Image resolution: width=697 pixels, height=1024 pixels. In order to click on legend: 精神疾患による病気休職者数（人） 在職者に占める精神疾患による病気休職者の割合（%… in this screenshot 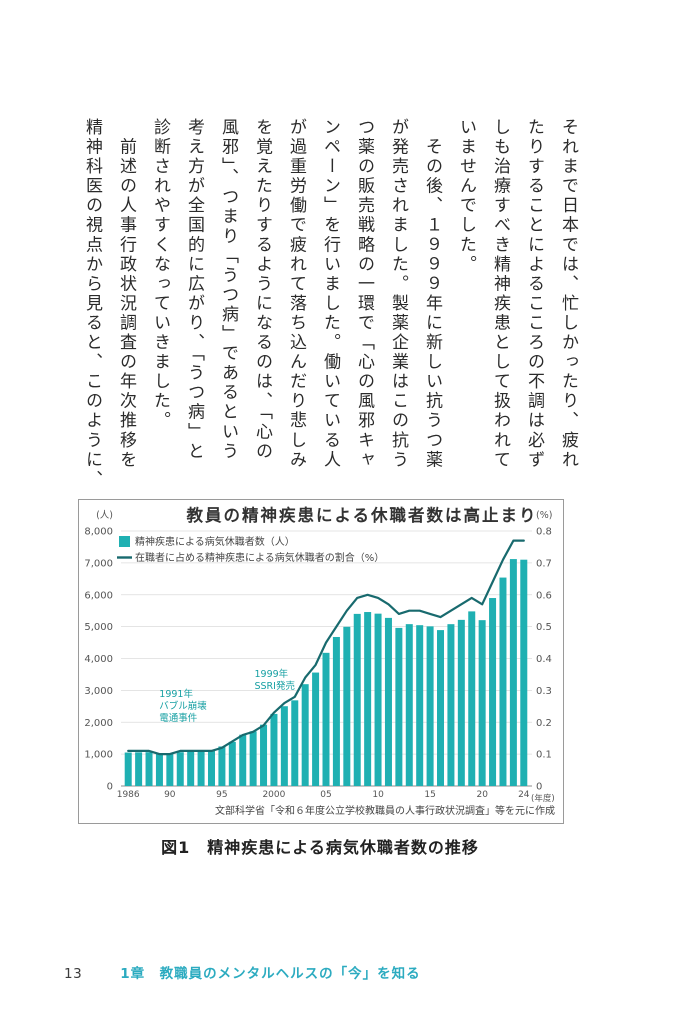, I will do `click(250, 549)`.